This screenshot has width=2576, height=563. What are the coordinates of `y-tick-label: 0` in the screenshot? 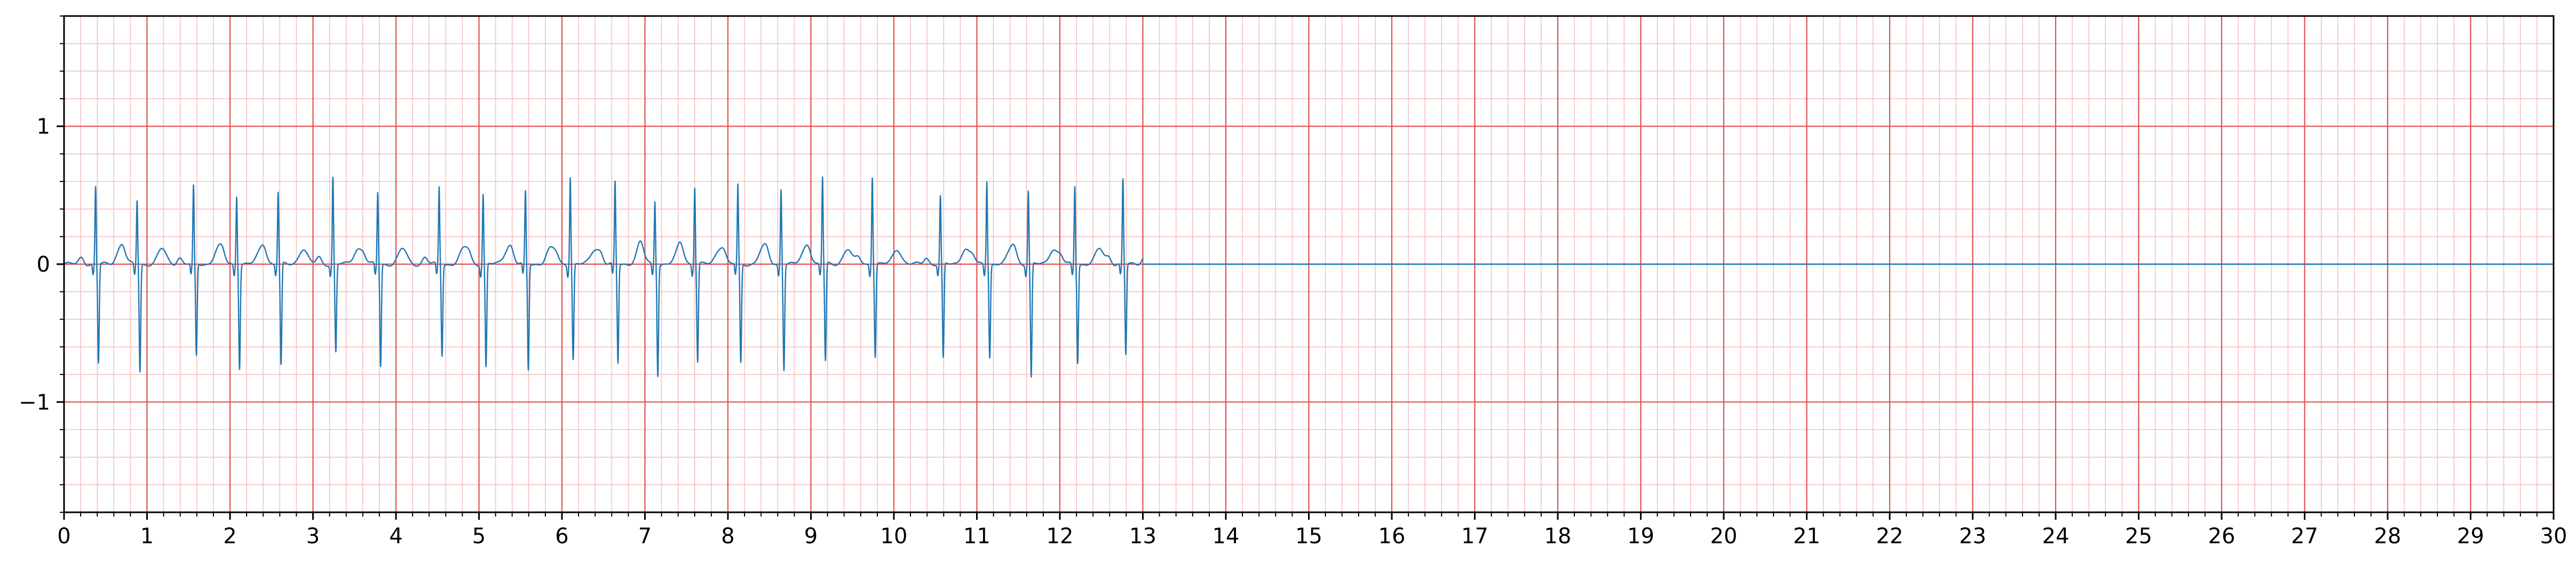 It's located at (43, 264).